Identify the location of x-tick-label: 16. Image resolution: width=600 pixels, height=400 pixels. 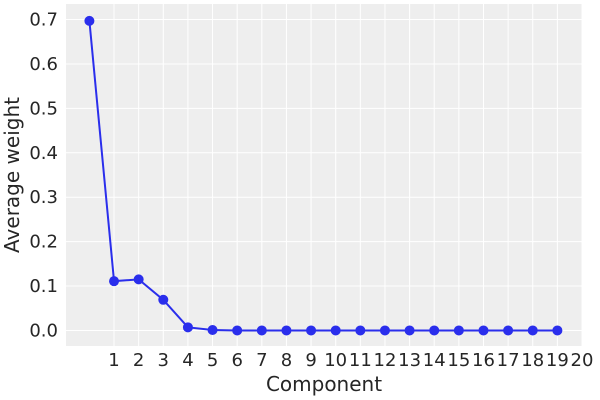
(483, 360).